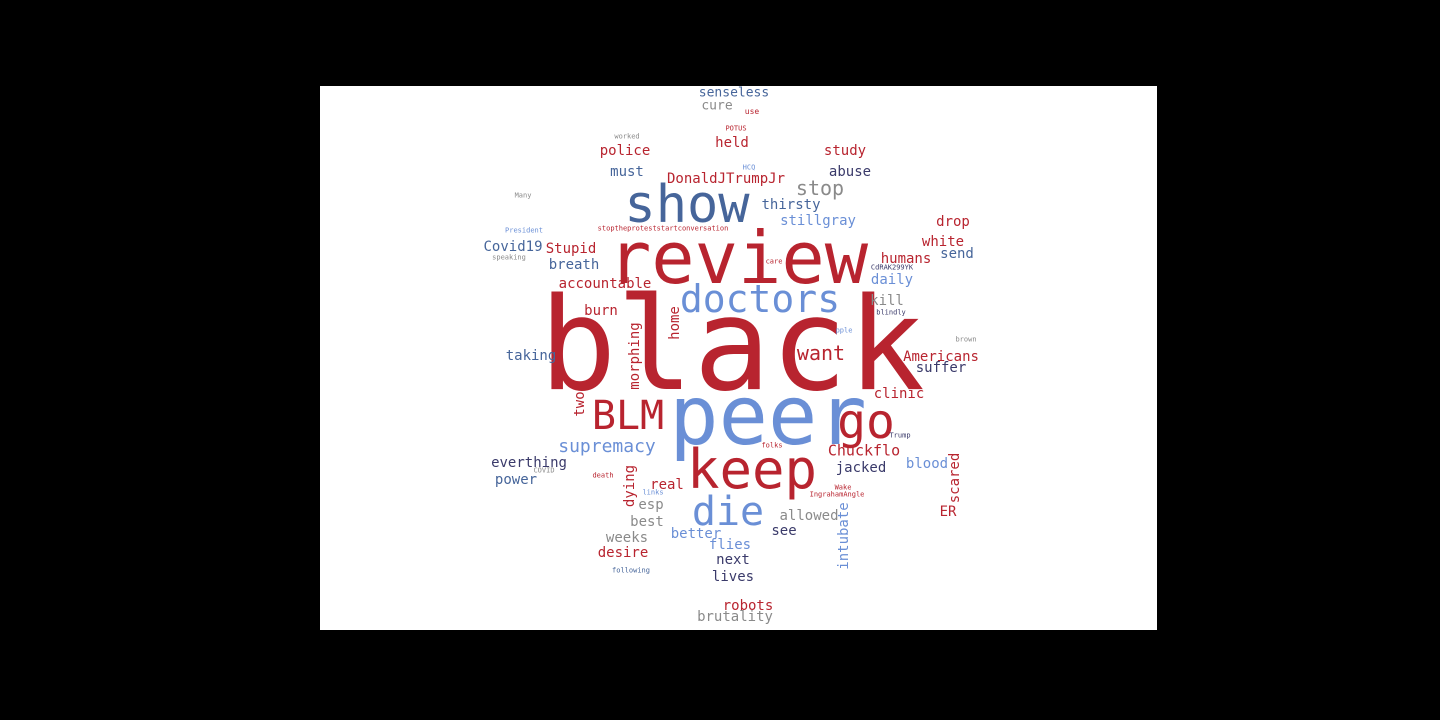 This screenshot has width=1440, height=720. Describe the element at coordinates (892, 267) in the screenshot. I see `word-CdRAK299YK: CdRAK299YK` at that location.